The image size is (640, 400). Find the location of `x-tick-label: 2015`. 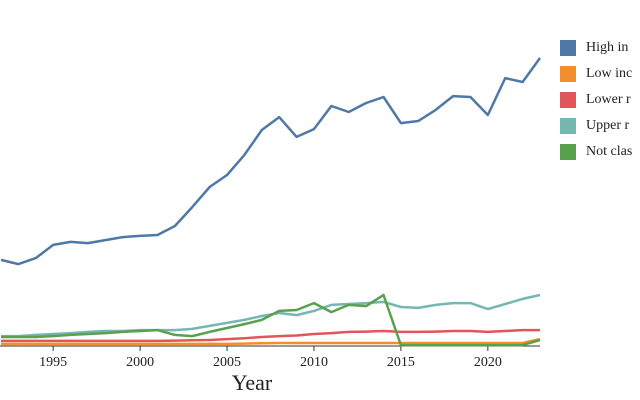

x-tick-label: 2015 is located at coordinates (401, 362).